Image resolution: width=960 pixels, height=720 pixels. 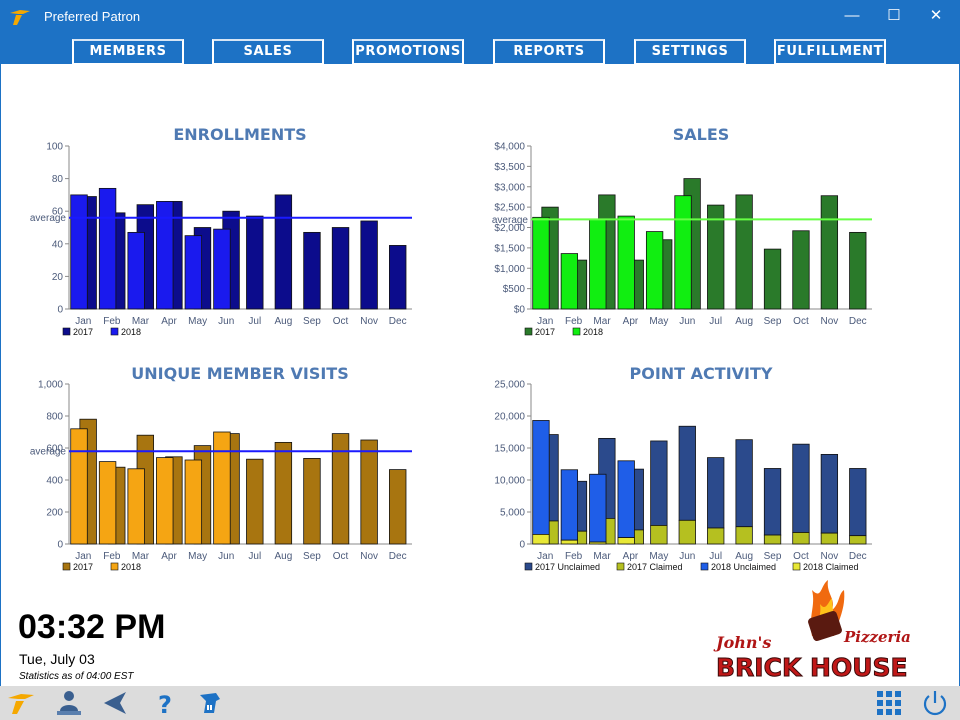 I want to click on y-tick-label: 25,000, so click(x=509, y=385).